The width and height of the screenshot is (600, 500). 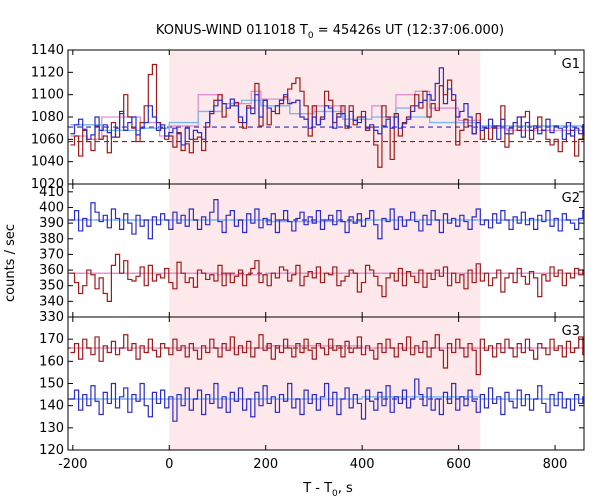 I want to click on g2-red-histogram, so click(x=327, y=277).